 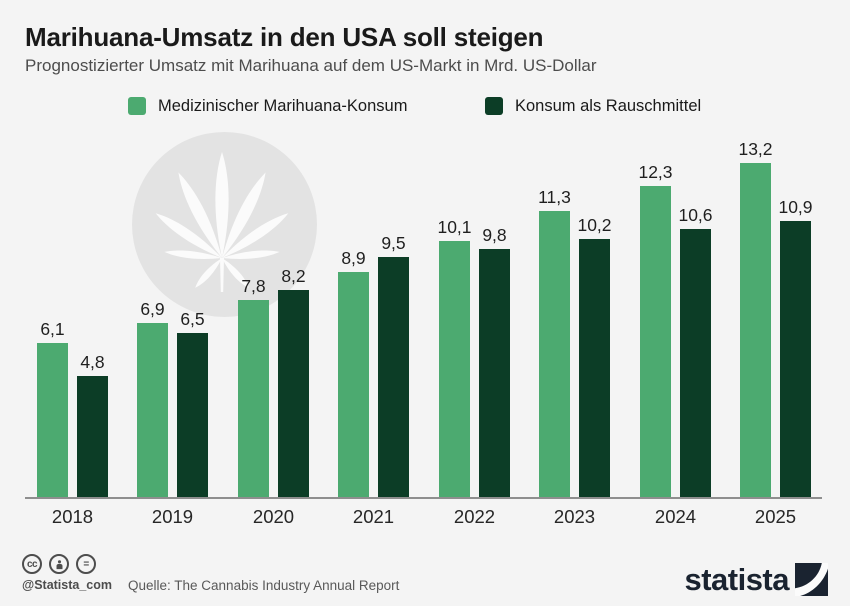 What do you see at coordinates (454, 369) in the screenshot?
I see `bar-medical-2022` at bounding box center [454, 369].